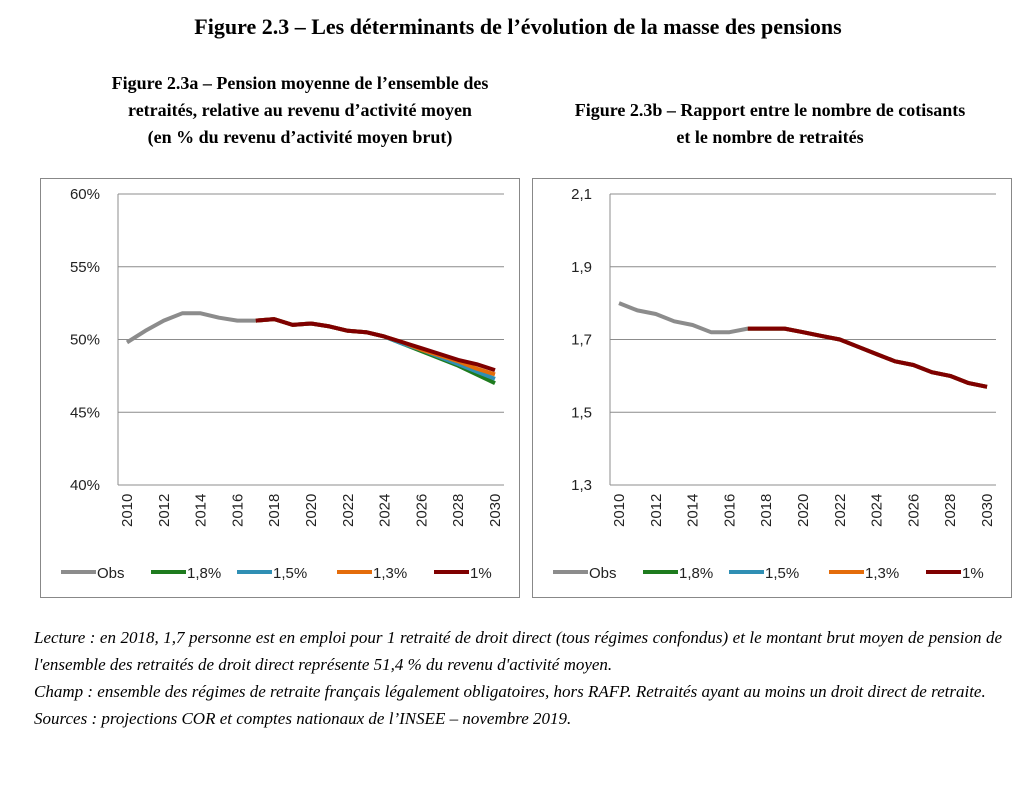  Describe the element at coordinates (581, 194) in the screenshot. I see `y-tick-label: 2,1` at that location.